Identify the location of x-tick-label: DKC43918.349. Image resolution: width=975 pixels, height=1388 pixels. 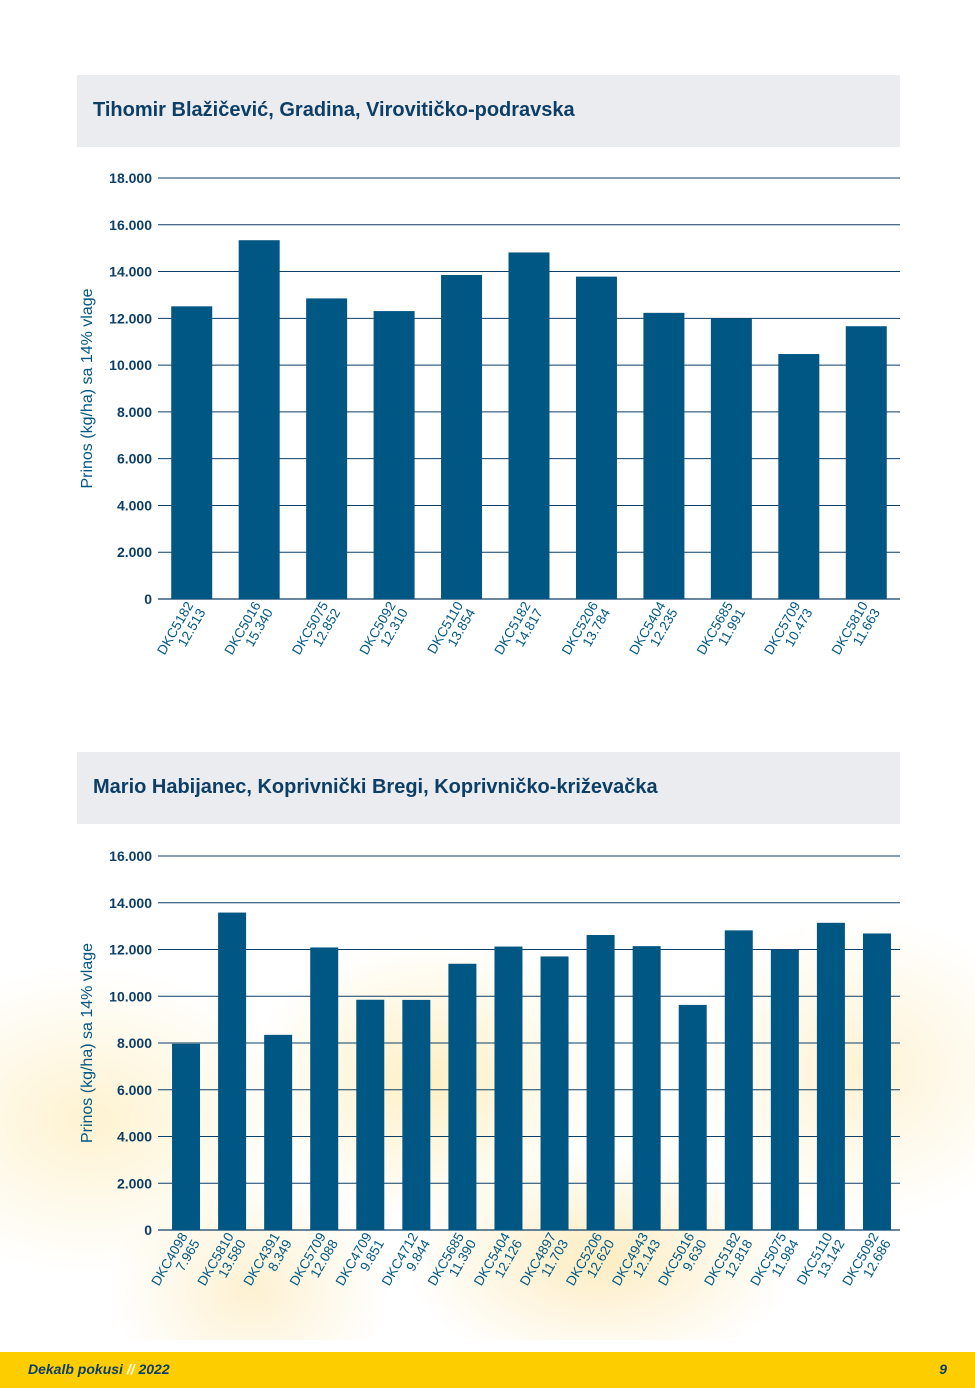
(267, 1262).